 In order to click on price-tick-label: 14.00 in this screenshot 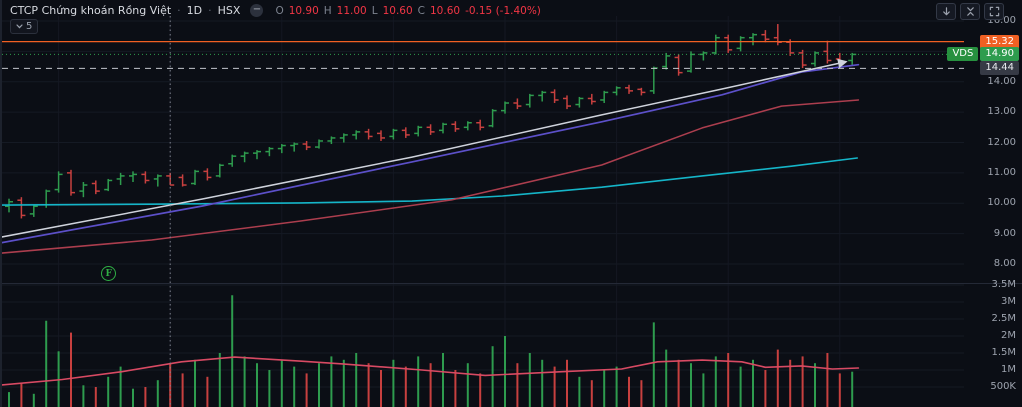, I will do `click(1001, 81)`.